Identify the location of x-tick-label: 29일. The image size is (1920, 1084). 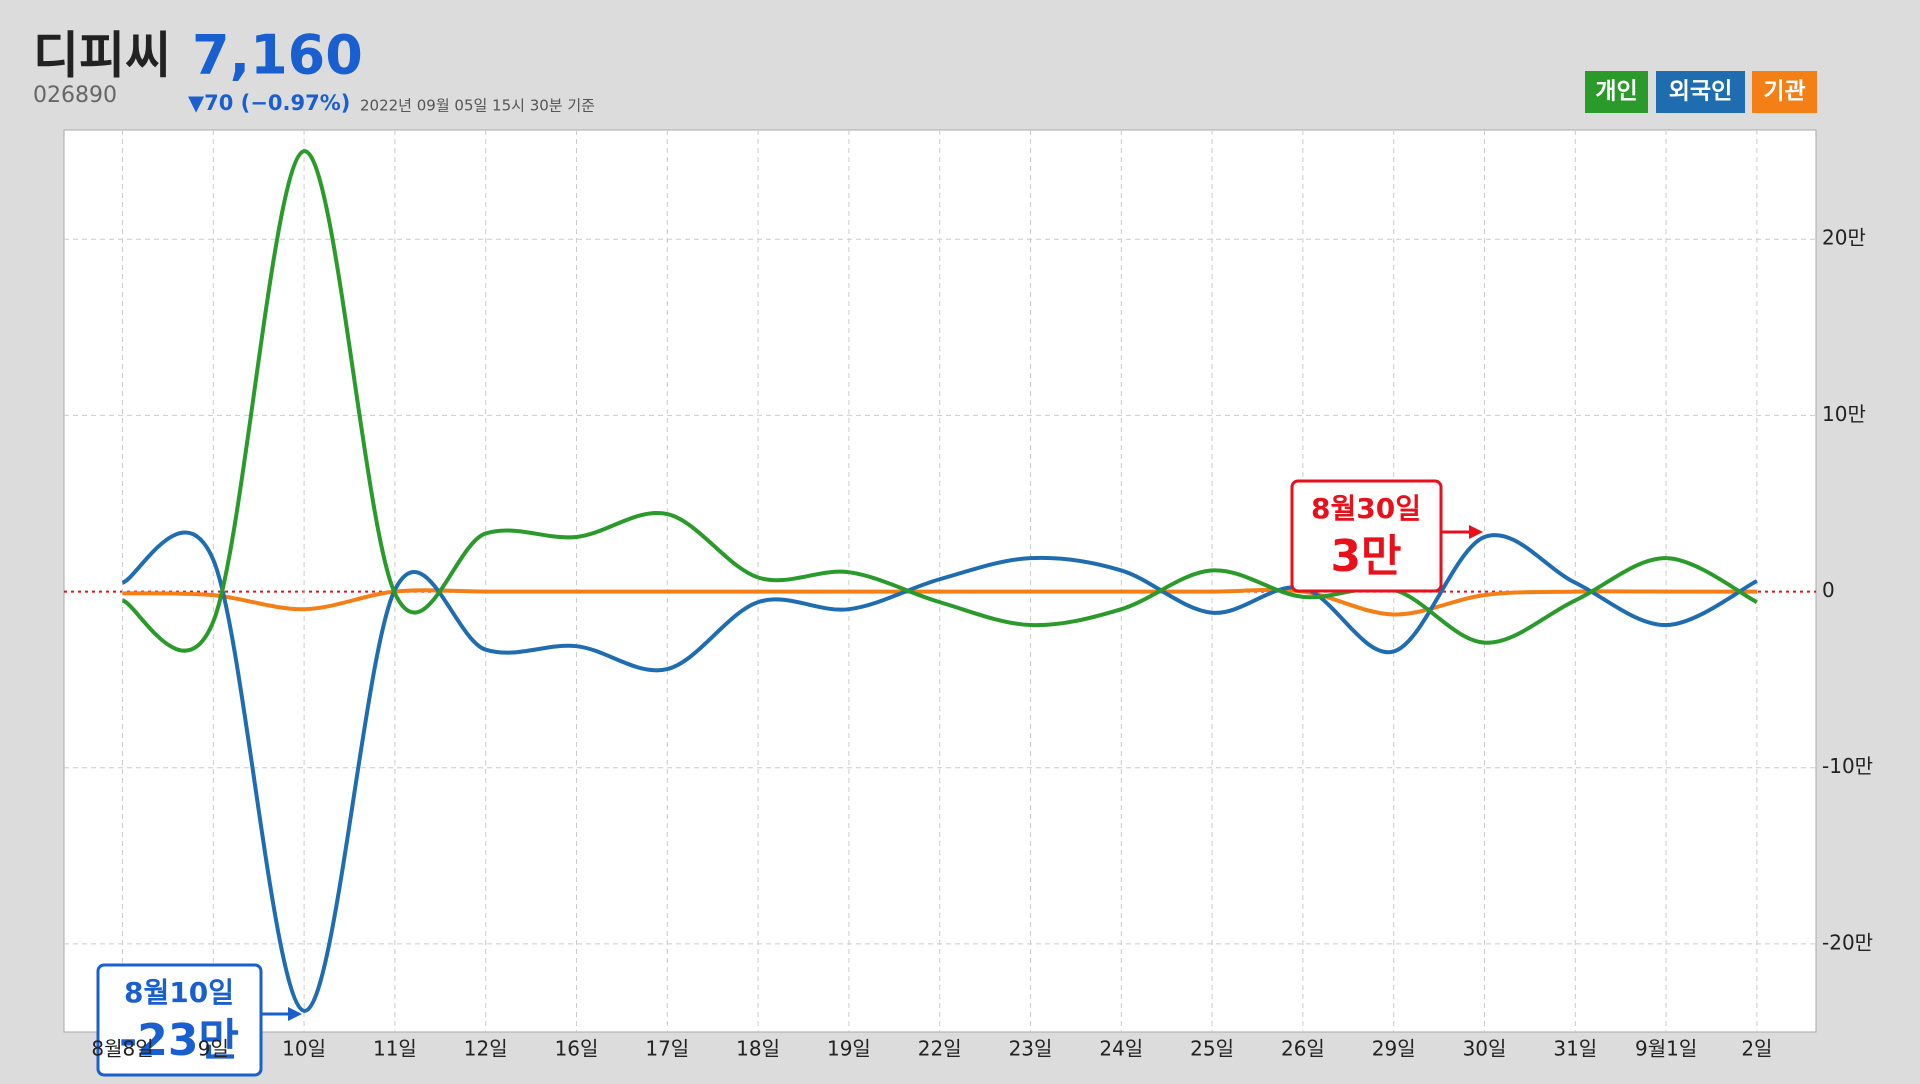
(1394, 1049).